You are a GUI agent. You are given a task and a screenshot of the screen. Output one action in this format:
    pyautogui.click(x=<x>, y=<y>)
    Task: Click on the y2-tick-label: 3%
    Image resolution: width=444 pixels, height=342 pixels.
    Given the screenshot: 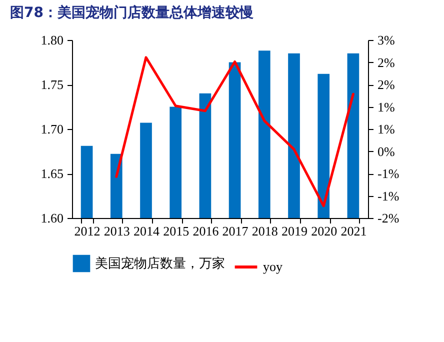 What is the action you would take?
    pyautogui.click(x=386, y=40)
    